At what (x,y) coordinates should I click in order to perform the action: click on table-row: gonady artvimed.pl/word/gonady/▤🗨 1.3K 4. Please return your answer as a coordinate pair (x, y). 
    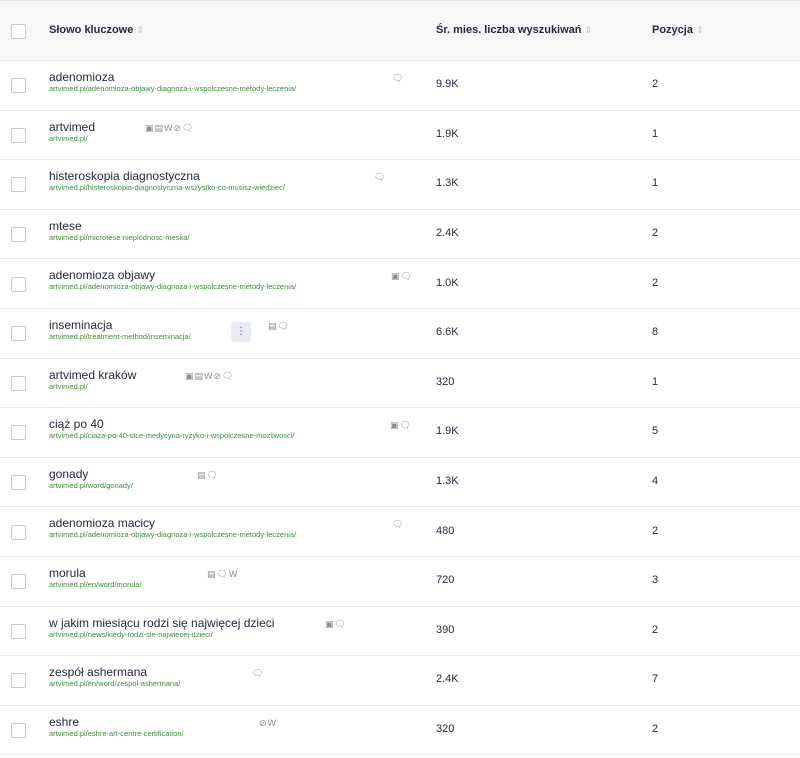
    Looking at the image, I should click on (400, 483).